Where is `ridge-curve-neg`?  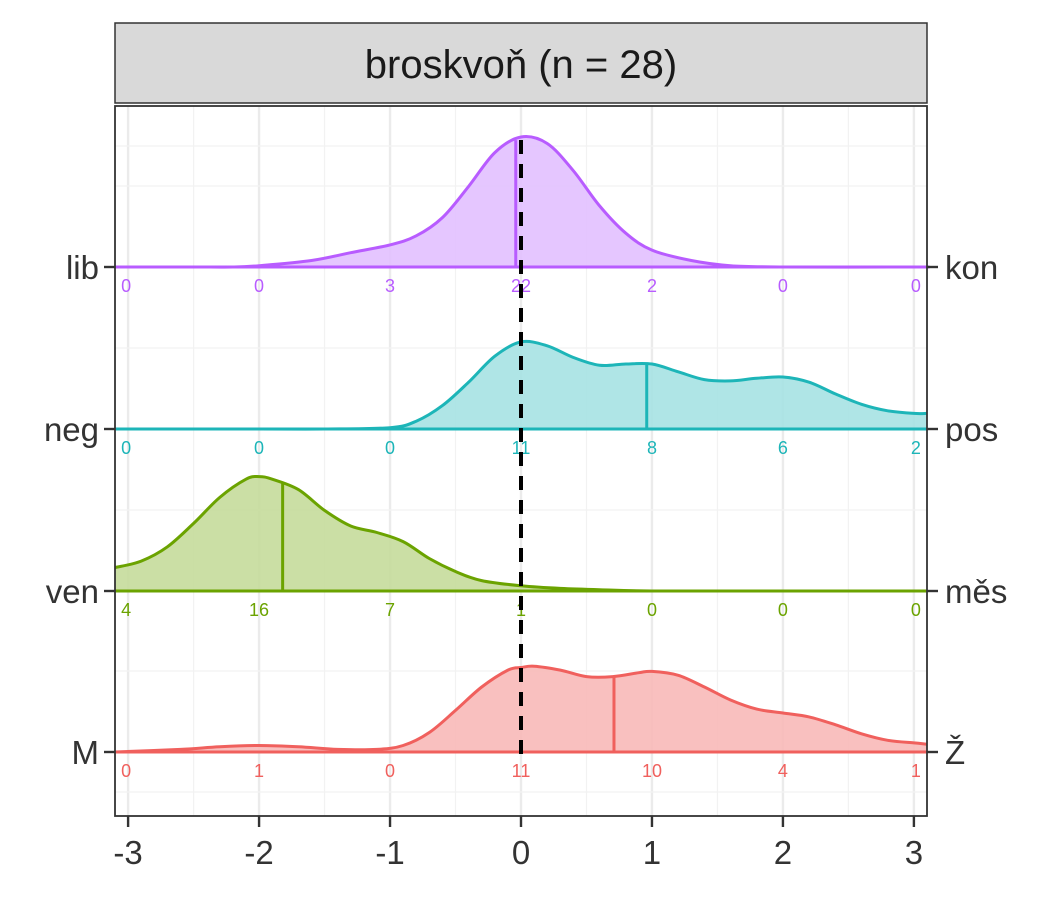
ridge-curve-neg is located at coordinates (521, 385).